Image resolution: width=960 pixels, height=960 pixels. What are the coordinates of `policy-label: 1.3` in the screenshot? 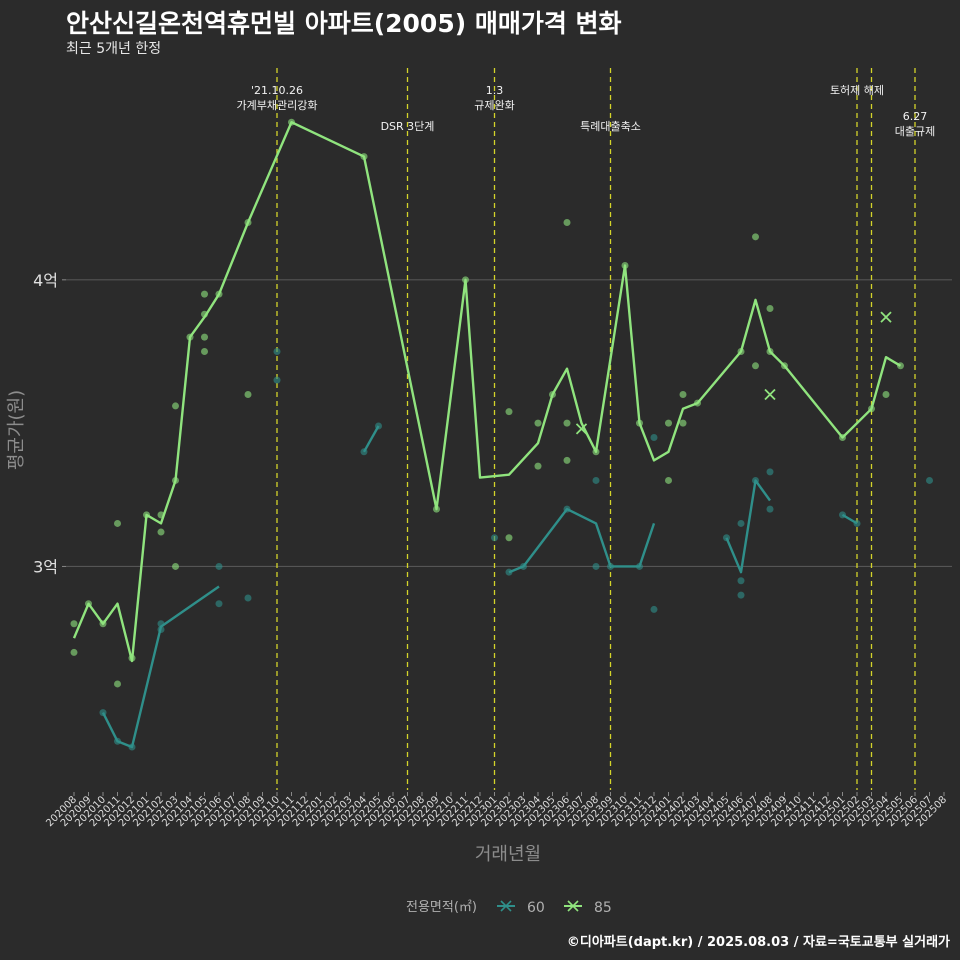 It's located at (495, 90).